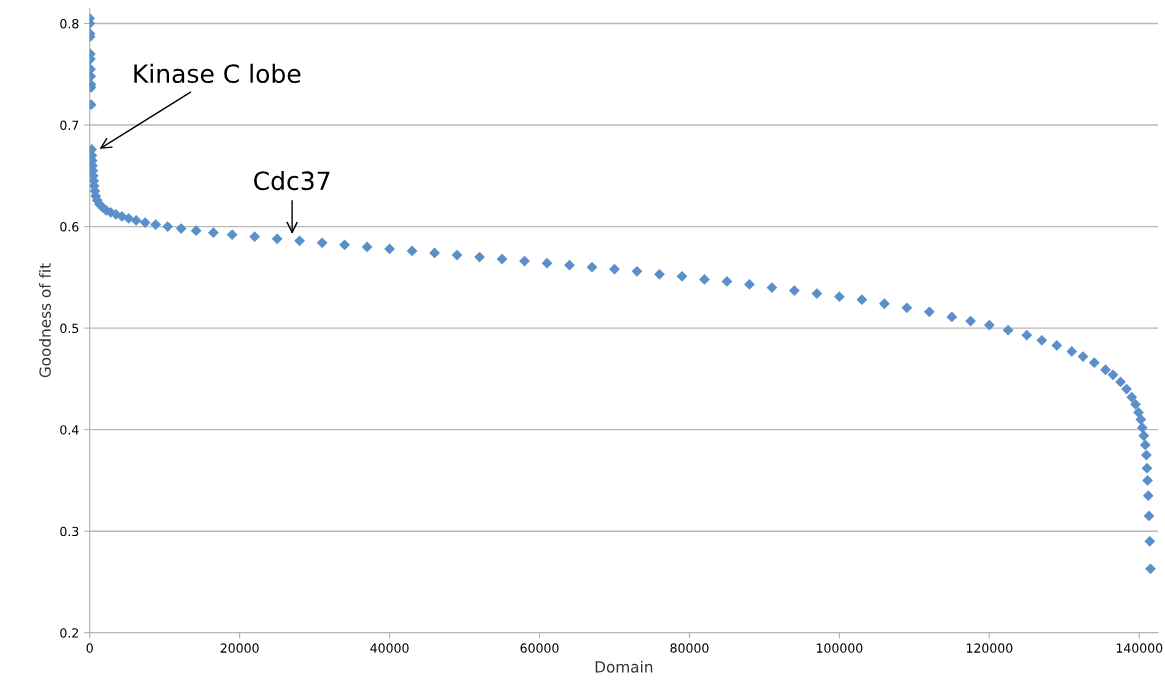 The width and height of the screenshot is (1165, 690). Describe the element at coordinates (689, 648) in the screenshot. I see `x-tick-label: 80000` at that location.